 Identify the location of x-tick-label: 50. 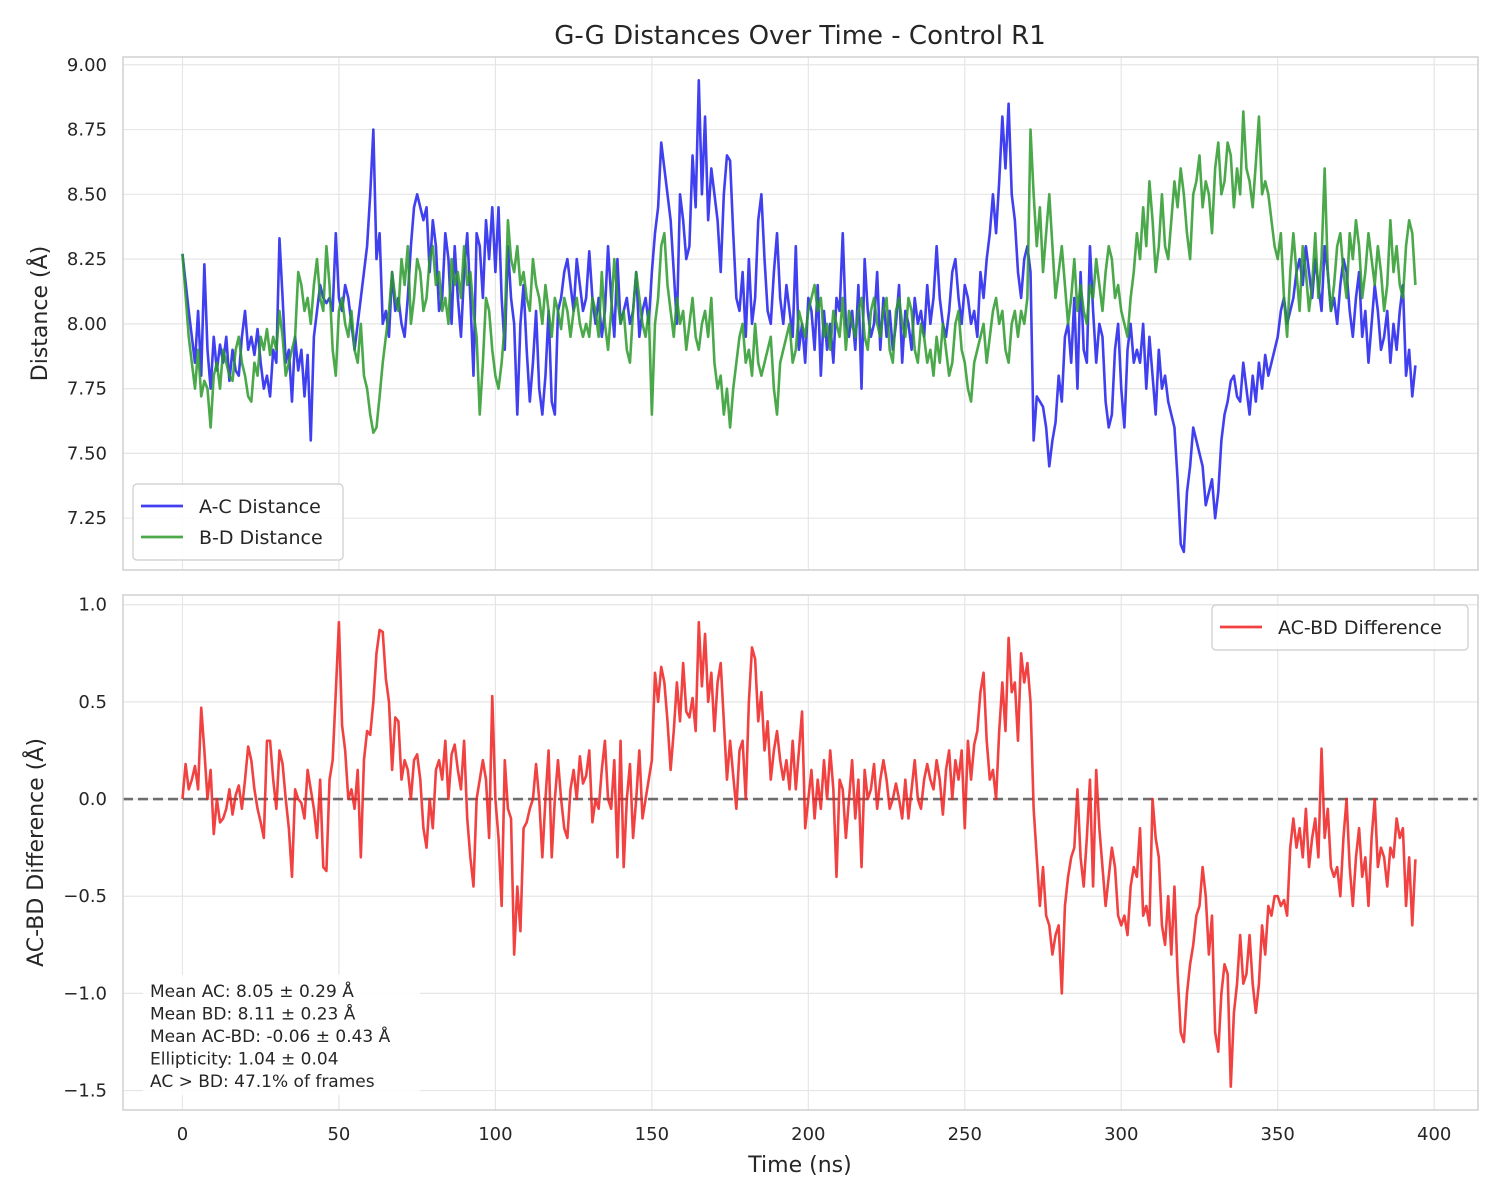
(338, 1134).